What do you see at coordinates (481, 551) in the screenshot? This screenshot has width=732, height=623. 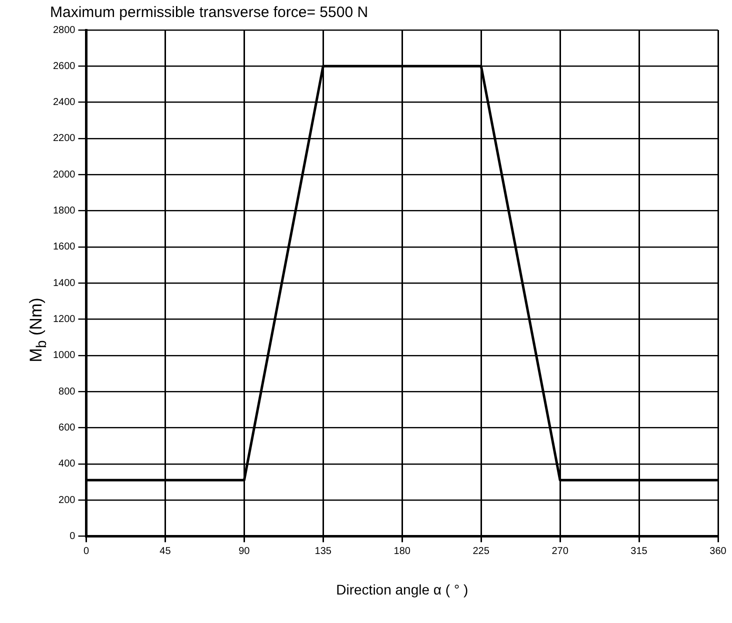 I see `x-tick-label: 225` at bounding box center [481, 551].